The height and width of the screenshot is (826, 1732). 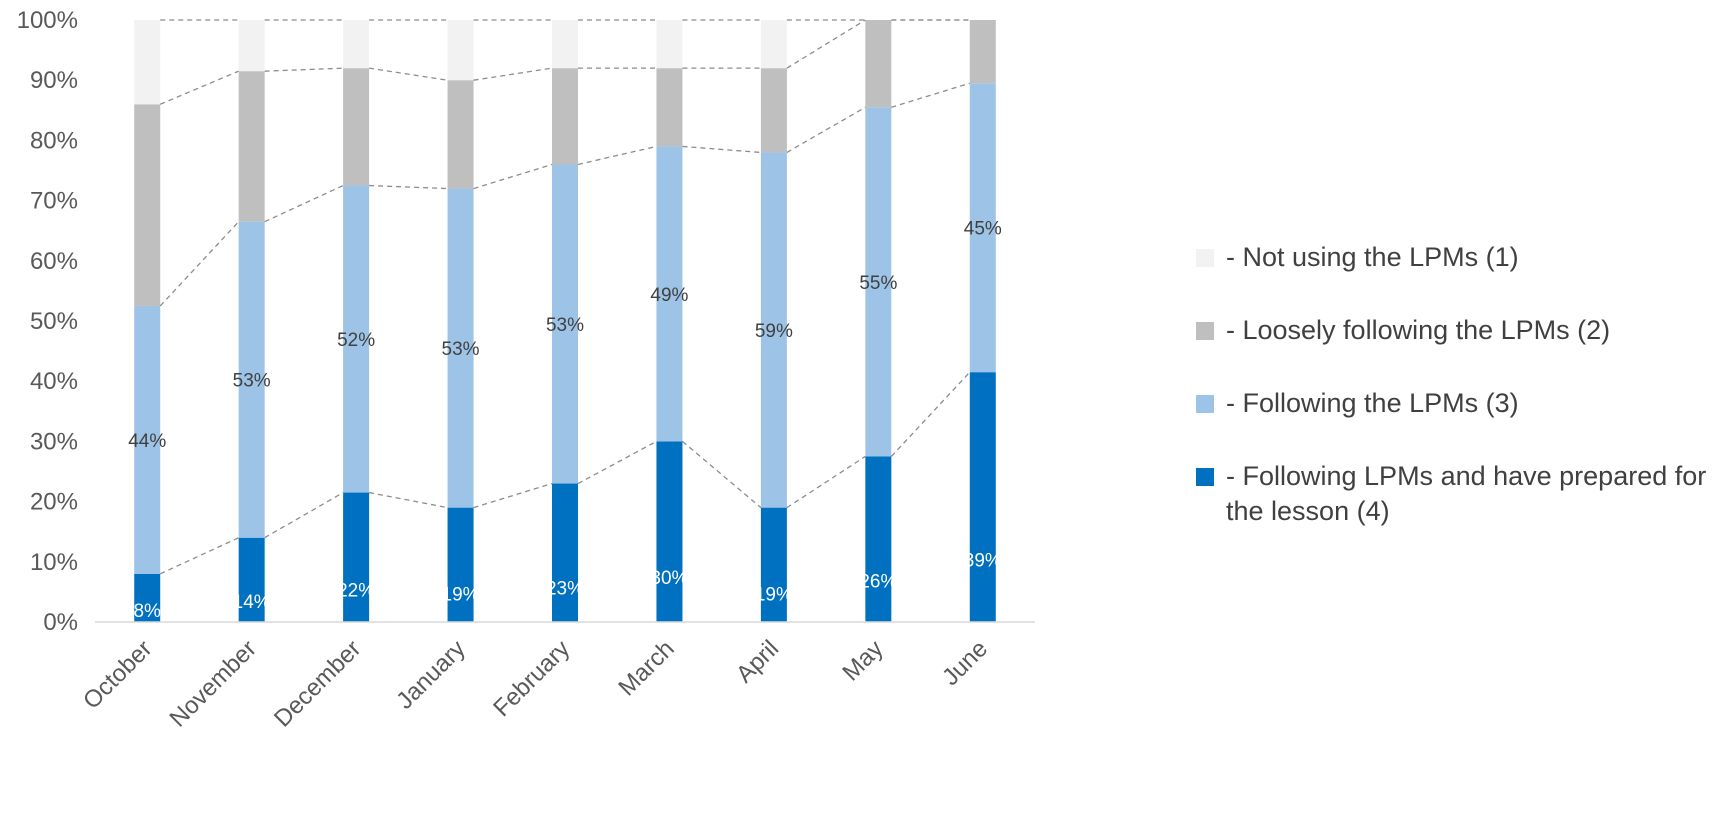 What do you see at coordinates (117, 674) in the screenshot?
I see `x-tick-label: October` at bounding box center [117, 674].